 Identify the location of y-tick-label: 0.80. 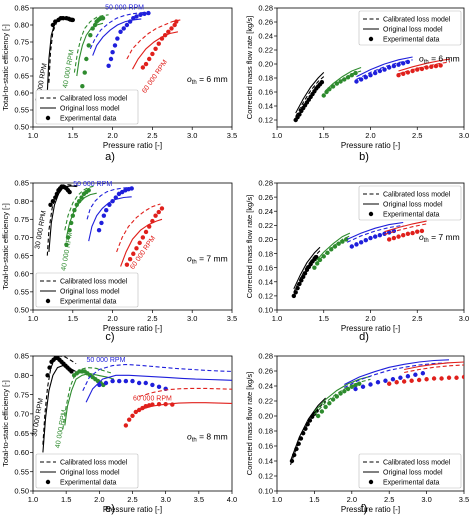
(21, 25).